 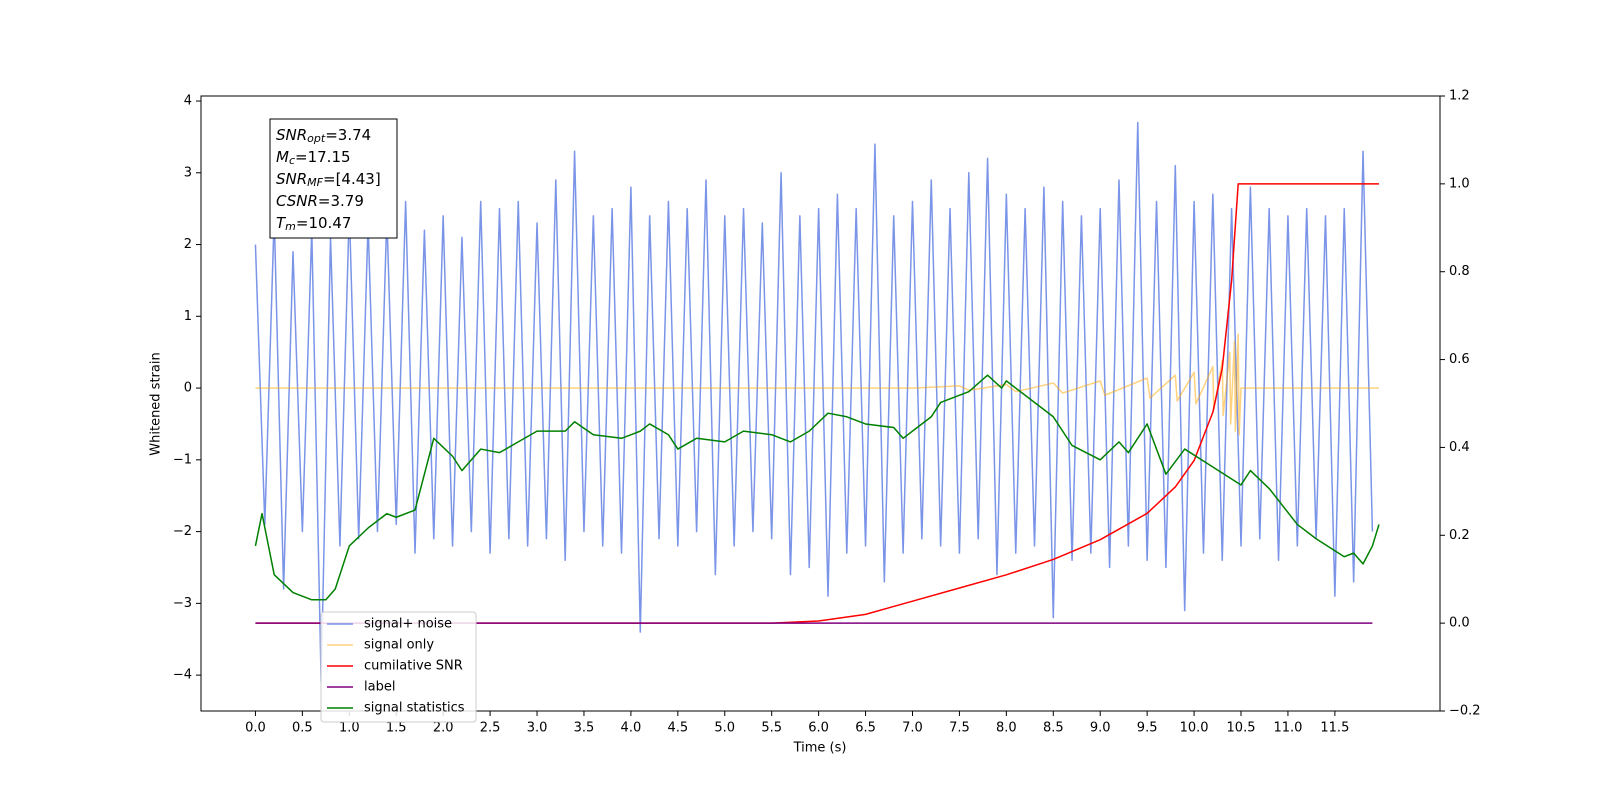 What do you see at coordinates (396, 728) in the screenshot?
I see `x-tick-label: 1.5` at bounding box center [396, 728].